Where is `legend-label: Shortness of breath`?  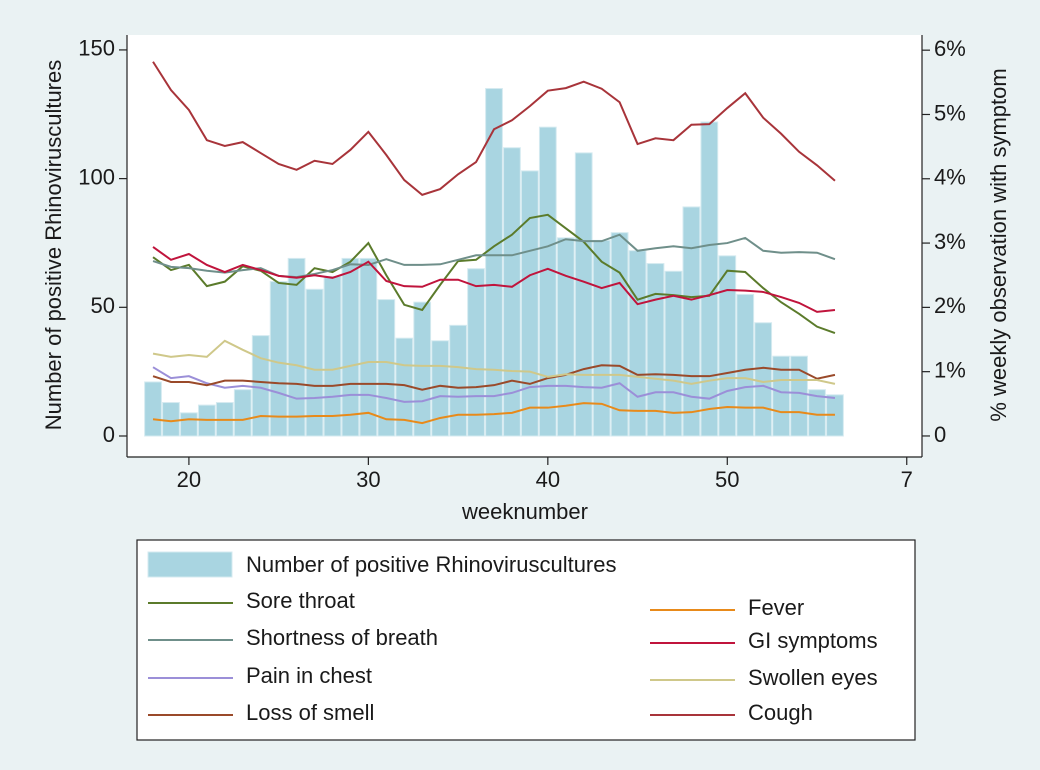 legend-label: Shortness of breath is located at coordinates (342, 637).